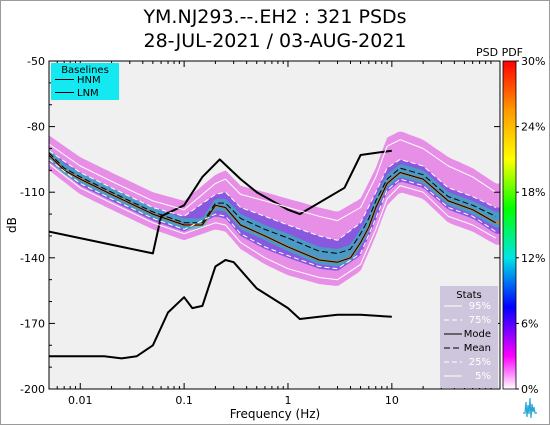 The height and width of the screenshot is (425, 550). I want to click on colorbar-tick-label: 12%, so click(533, 258).